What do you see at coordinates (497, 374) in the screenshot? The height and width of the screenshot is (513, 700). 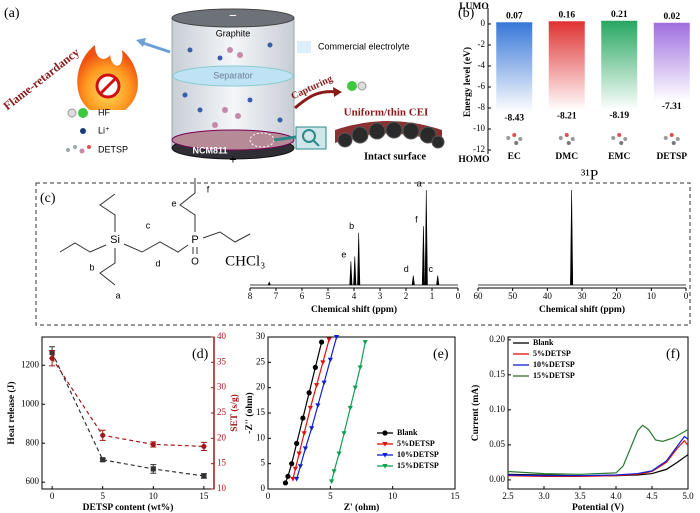 I see `y-tick-label: 0.15` at bounding box center [497, 374].